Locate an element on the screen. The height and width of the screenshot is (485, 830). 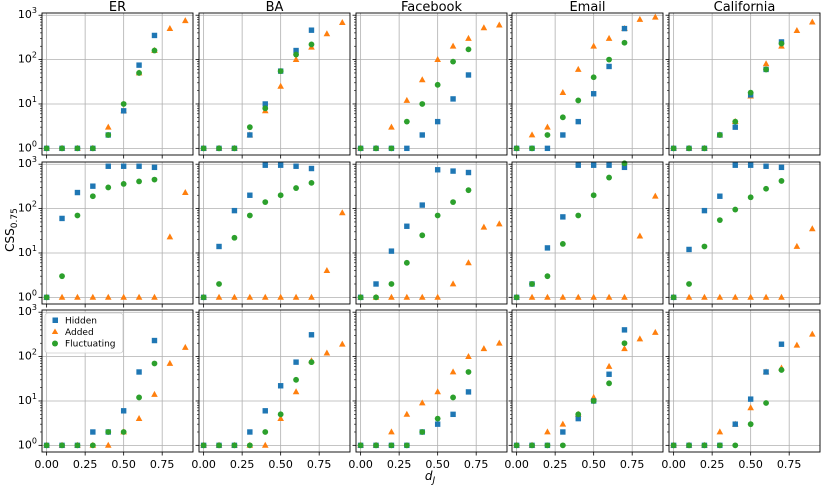
panel-lptv-ba: BA is located at coordinates (273, 79).